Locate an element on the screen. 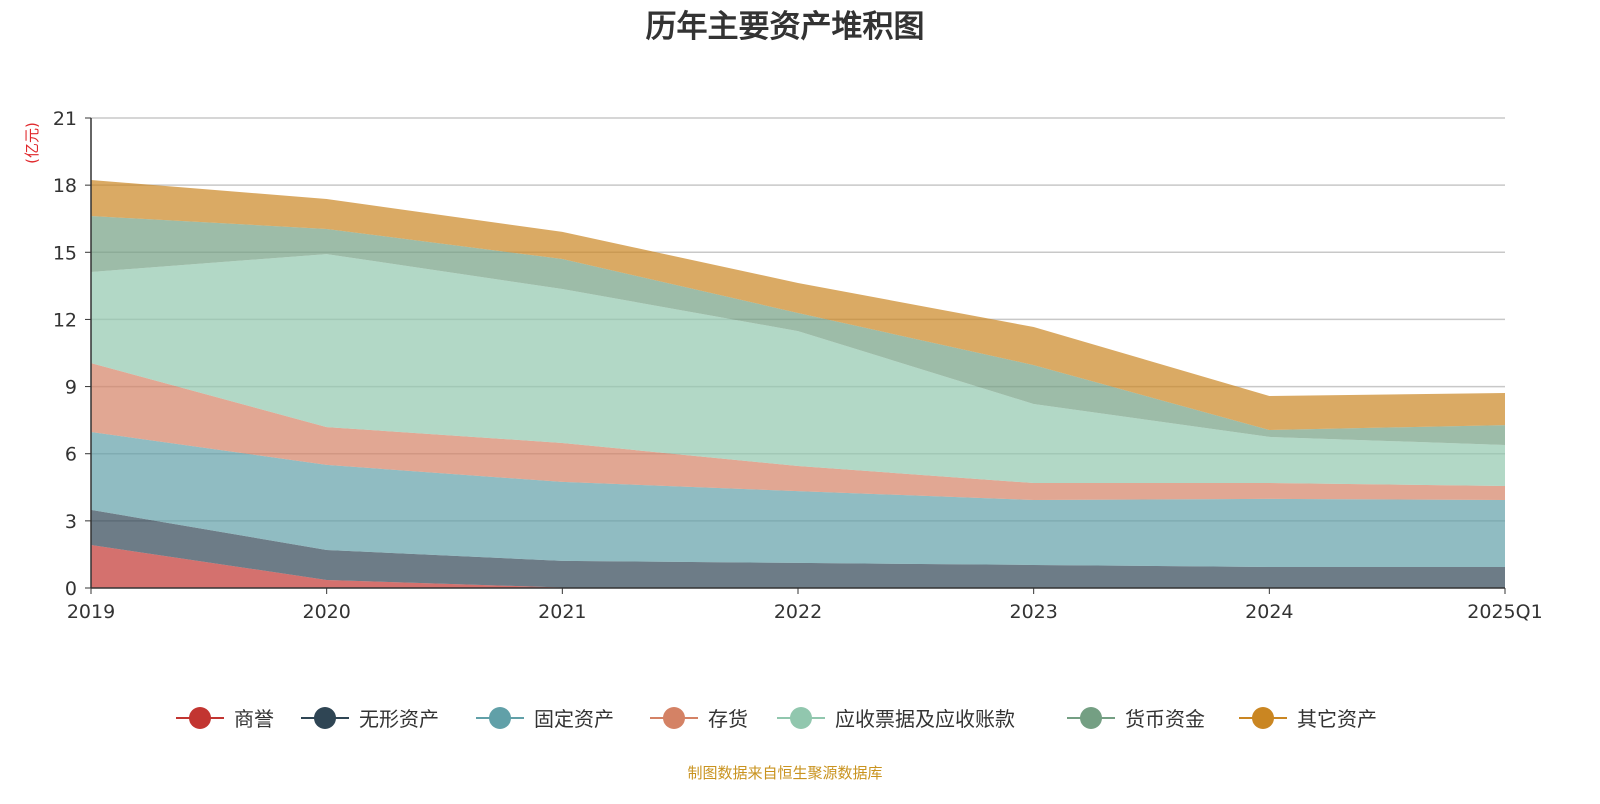  legend-item: 货币资金 is located at coordinates (1136, 719).